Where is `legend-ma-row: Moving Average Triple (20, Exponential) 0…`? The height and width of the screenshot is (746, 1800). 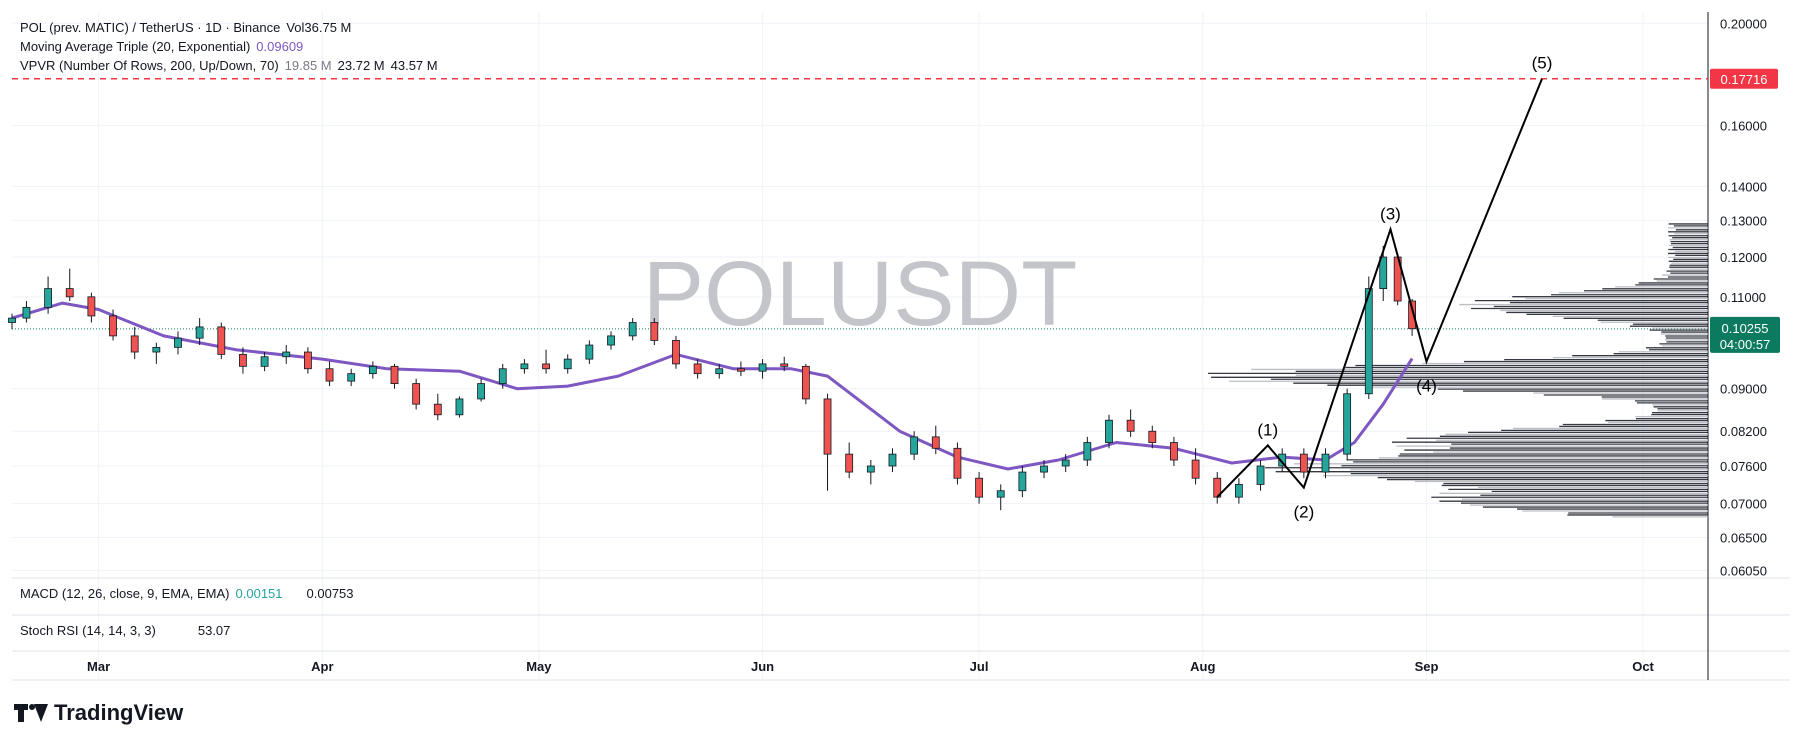 legend-ma-row: Moving Average Triple (20, Exponential) 0… is located at coordinates (164, 46).